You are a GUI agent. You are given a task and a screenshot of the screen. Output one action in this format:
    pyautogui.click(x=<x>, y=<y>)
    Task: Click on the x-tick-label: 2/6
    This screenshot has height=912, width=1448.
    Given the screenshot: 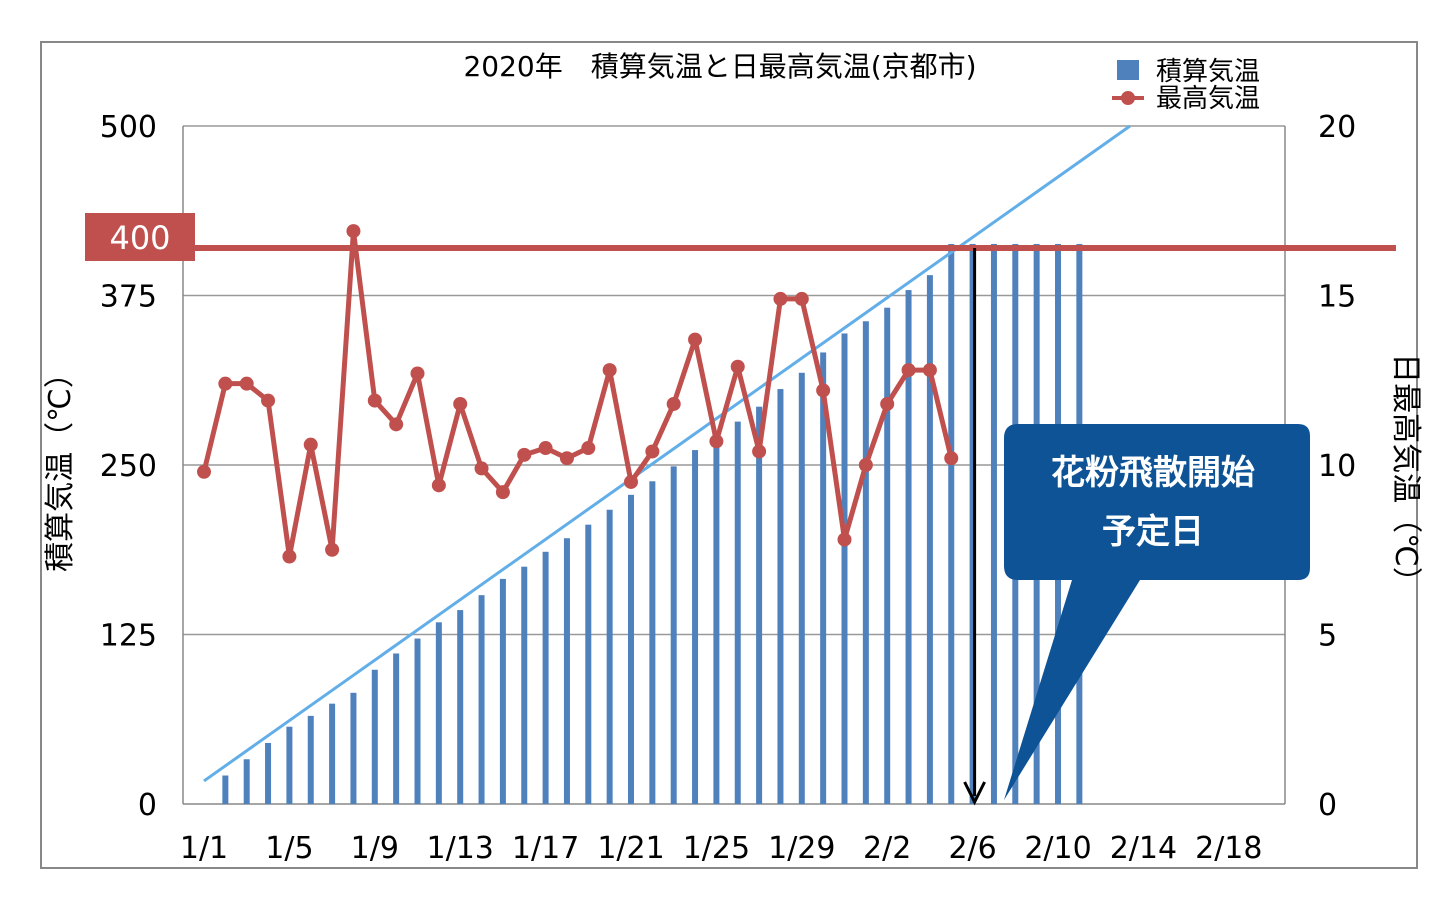 What is the action you would take?
    pyautogui.click(x=972, y=848)
    